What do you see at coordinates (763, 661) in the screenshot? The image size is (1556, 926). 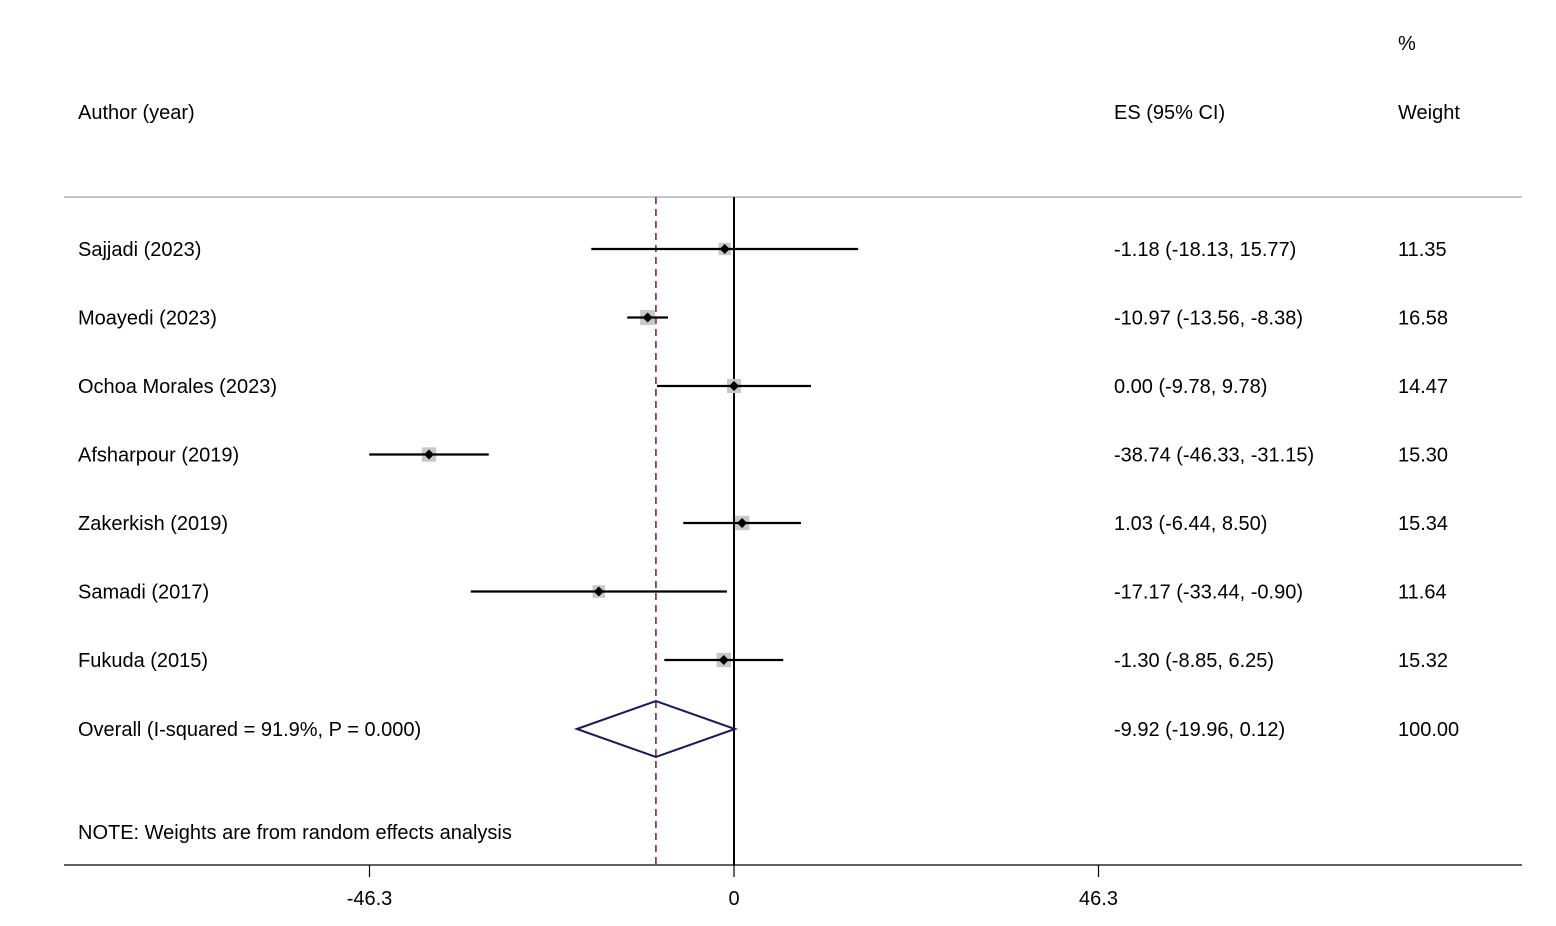 I see `study-row: Fukuda (2015) -1.30 (-8.85, 6.25) 15.32` at bounding box center [763, 661].